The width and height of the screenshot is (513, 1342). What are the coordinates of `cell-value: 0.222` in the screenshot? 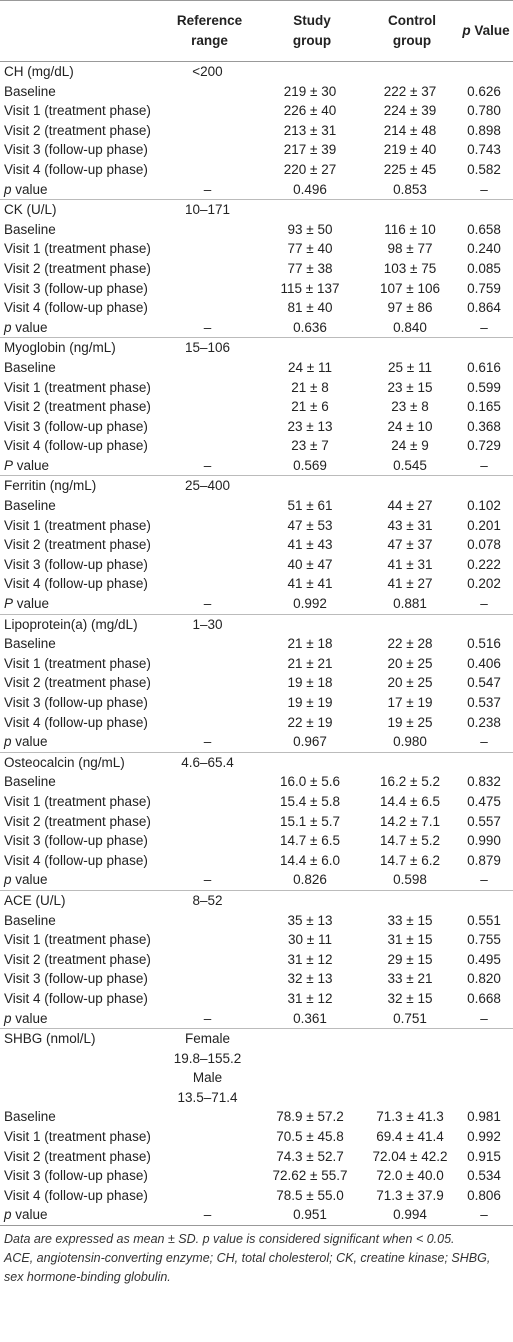 It's located at (484, 564).